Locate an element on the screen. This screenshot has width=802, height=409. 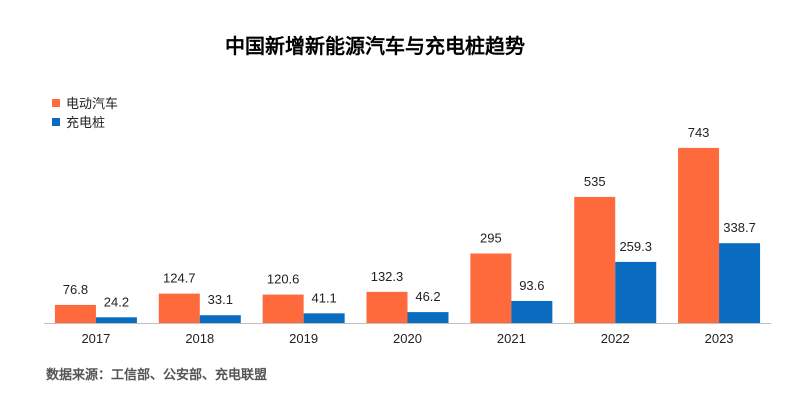
x-tick-label-2018: 2018 is located at coordinates (199, 338).